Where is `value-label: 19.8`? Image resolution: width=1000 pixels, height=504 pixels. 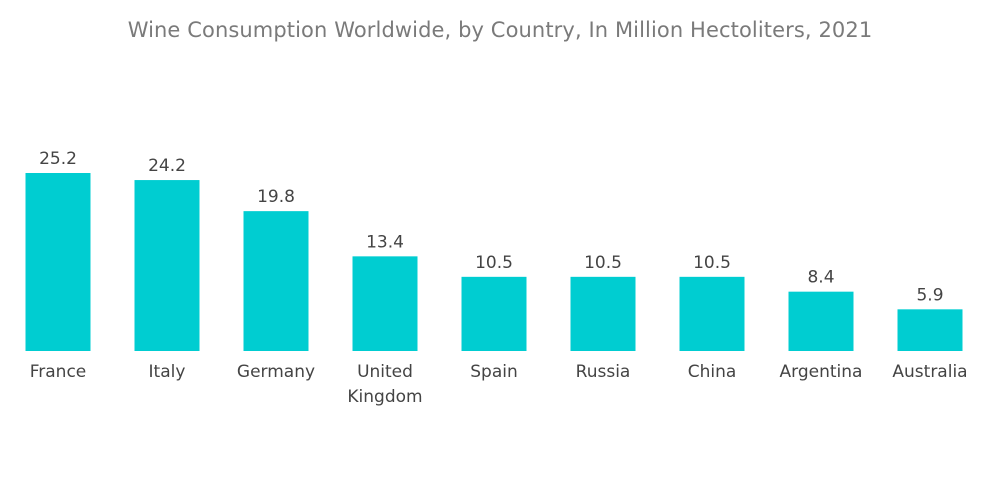
value-label: 19.8 is located at coordinates (276, 197).